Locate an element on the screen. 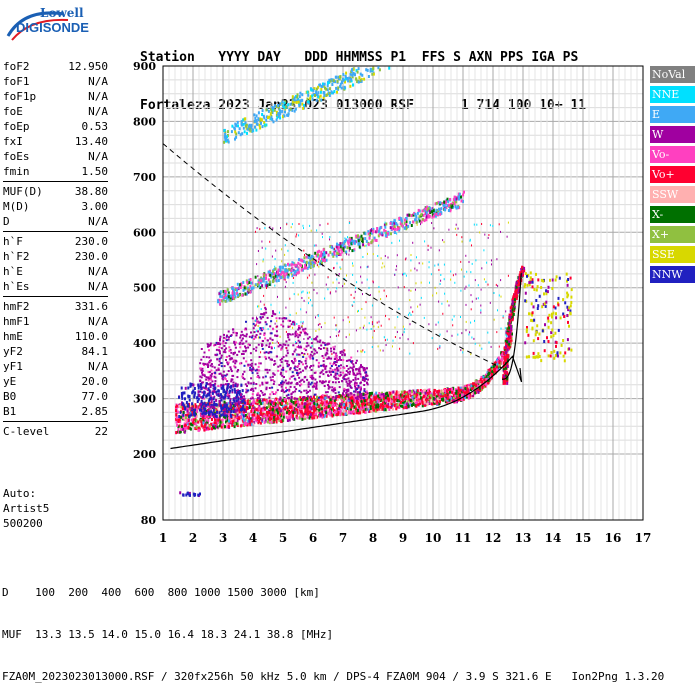  y-tick-label: 300 is located at coordinates (144, 399).